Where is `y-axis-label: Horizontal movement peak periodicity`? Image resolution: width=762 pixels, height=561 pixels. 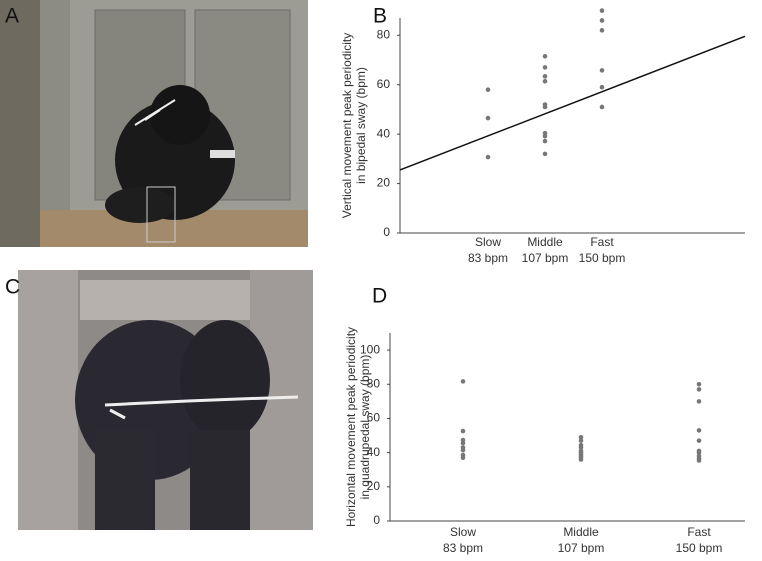
y-axis-label: Horizontal movement peak periodicity is located at coordinates (351, 427).